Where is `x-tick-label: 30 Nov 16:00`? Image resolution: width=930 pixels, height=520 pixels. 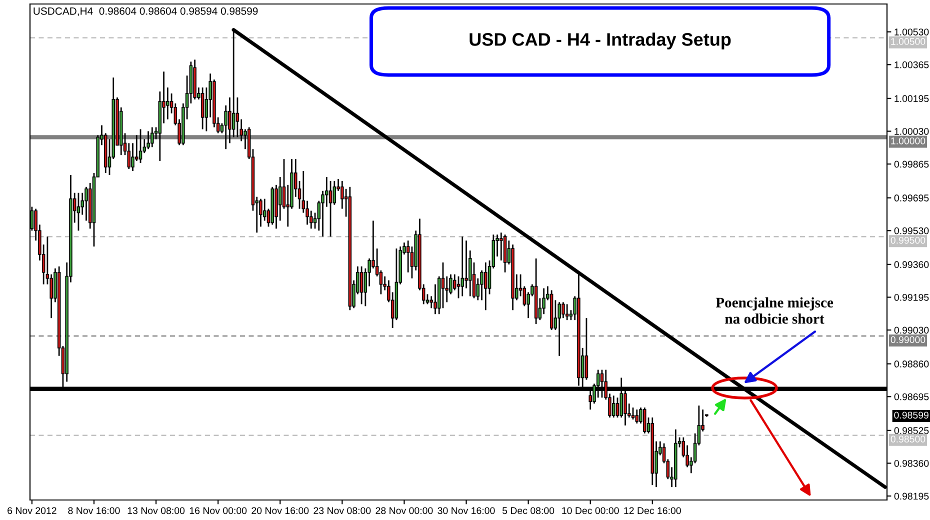 x-tick-label: 30 Nov 16:00 is located at coordinates (466, 510).